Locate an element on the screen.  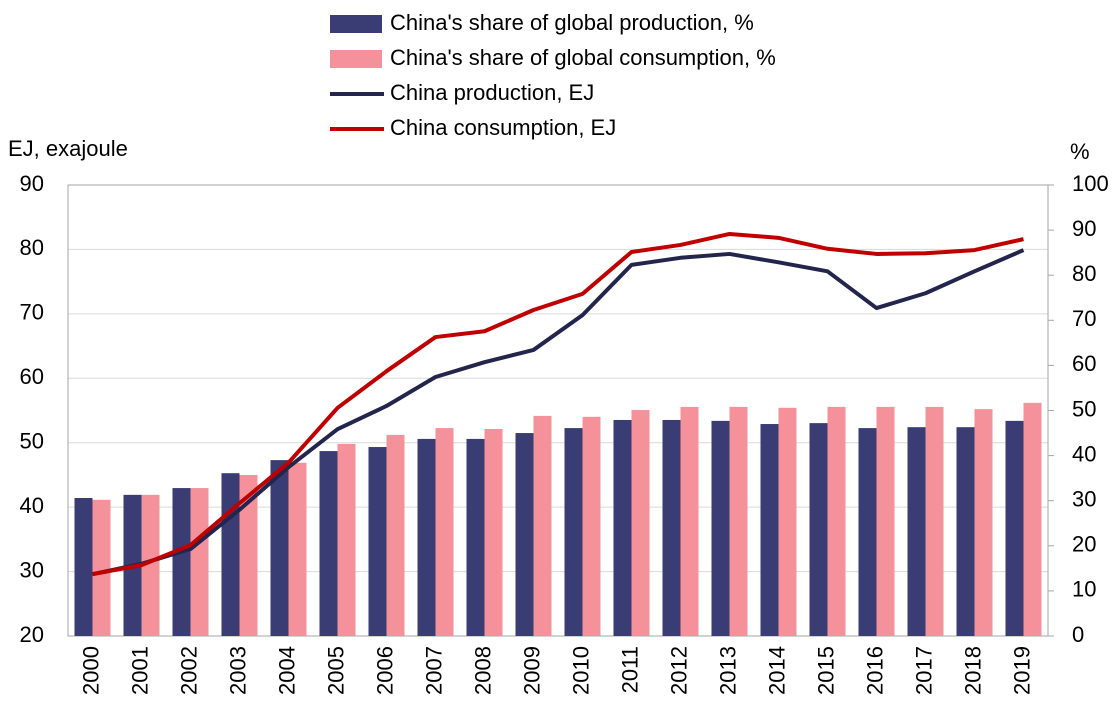
x-tick-label: 2005 is located at coordinates (335, 670).